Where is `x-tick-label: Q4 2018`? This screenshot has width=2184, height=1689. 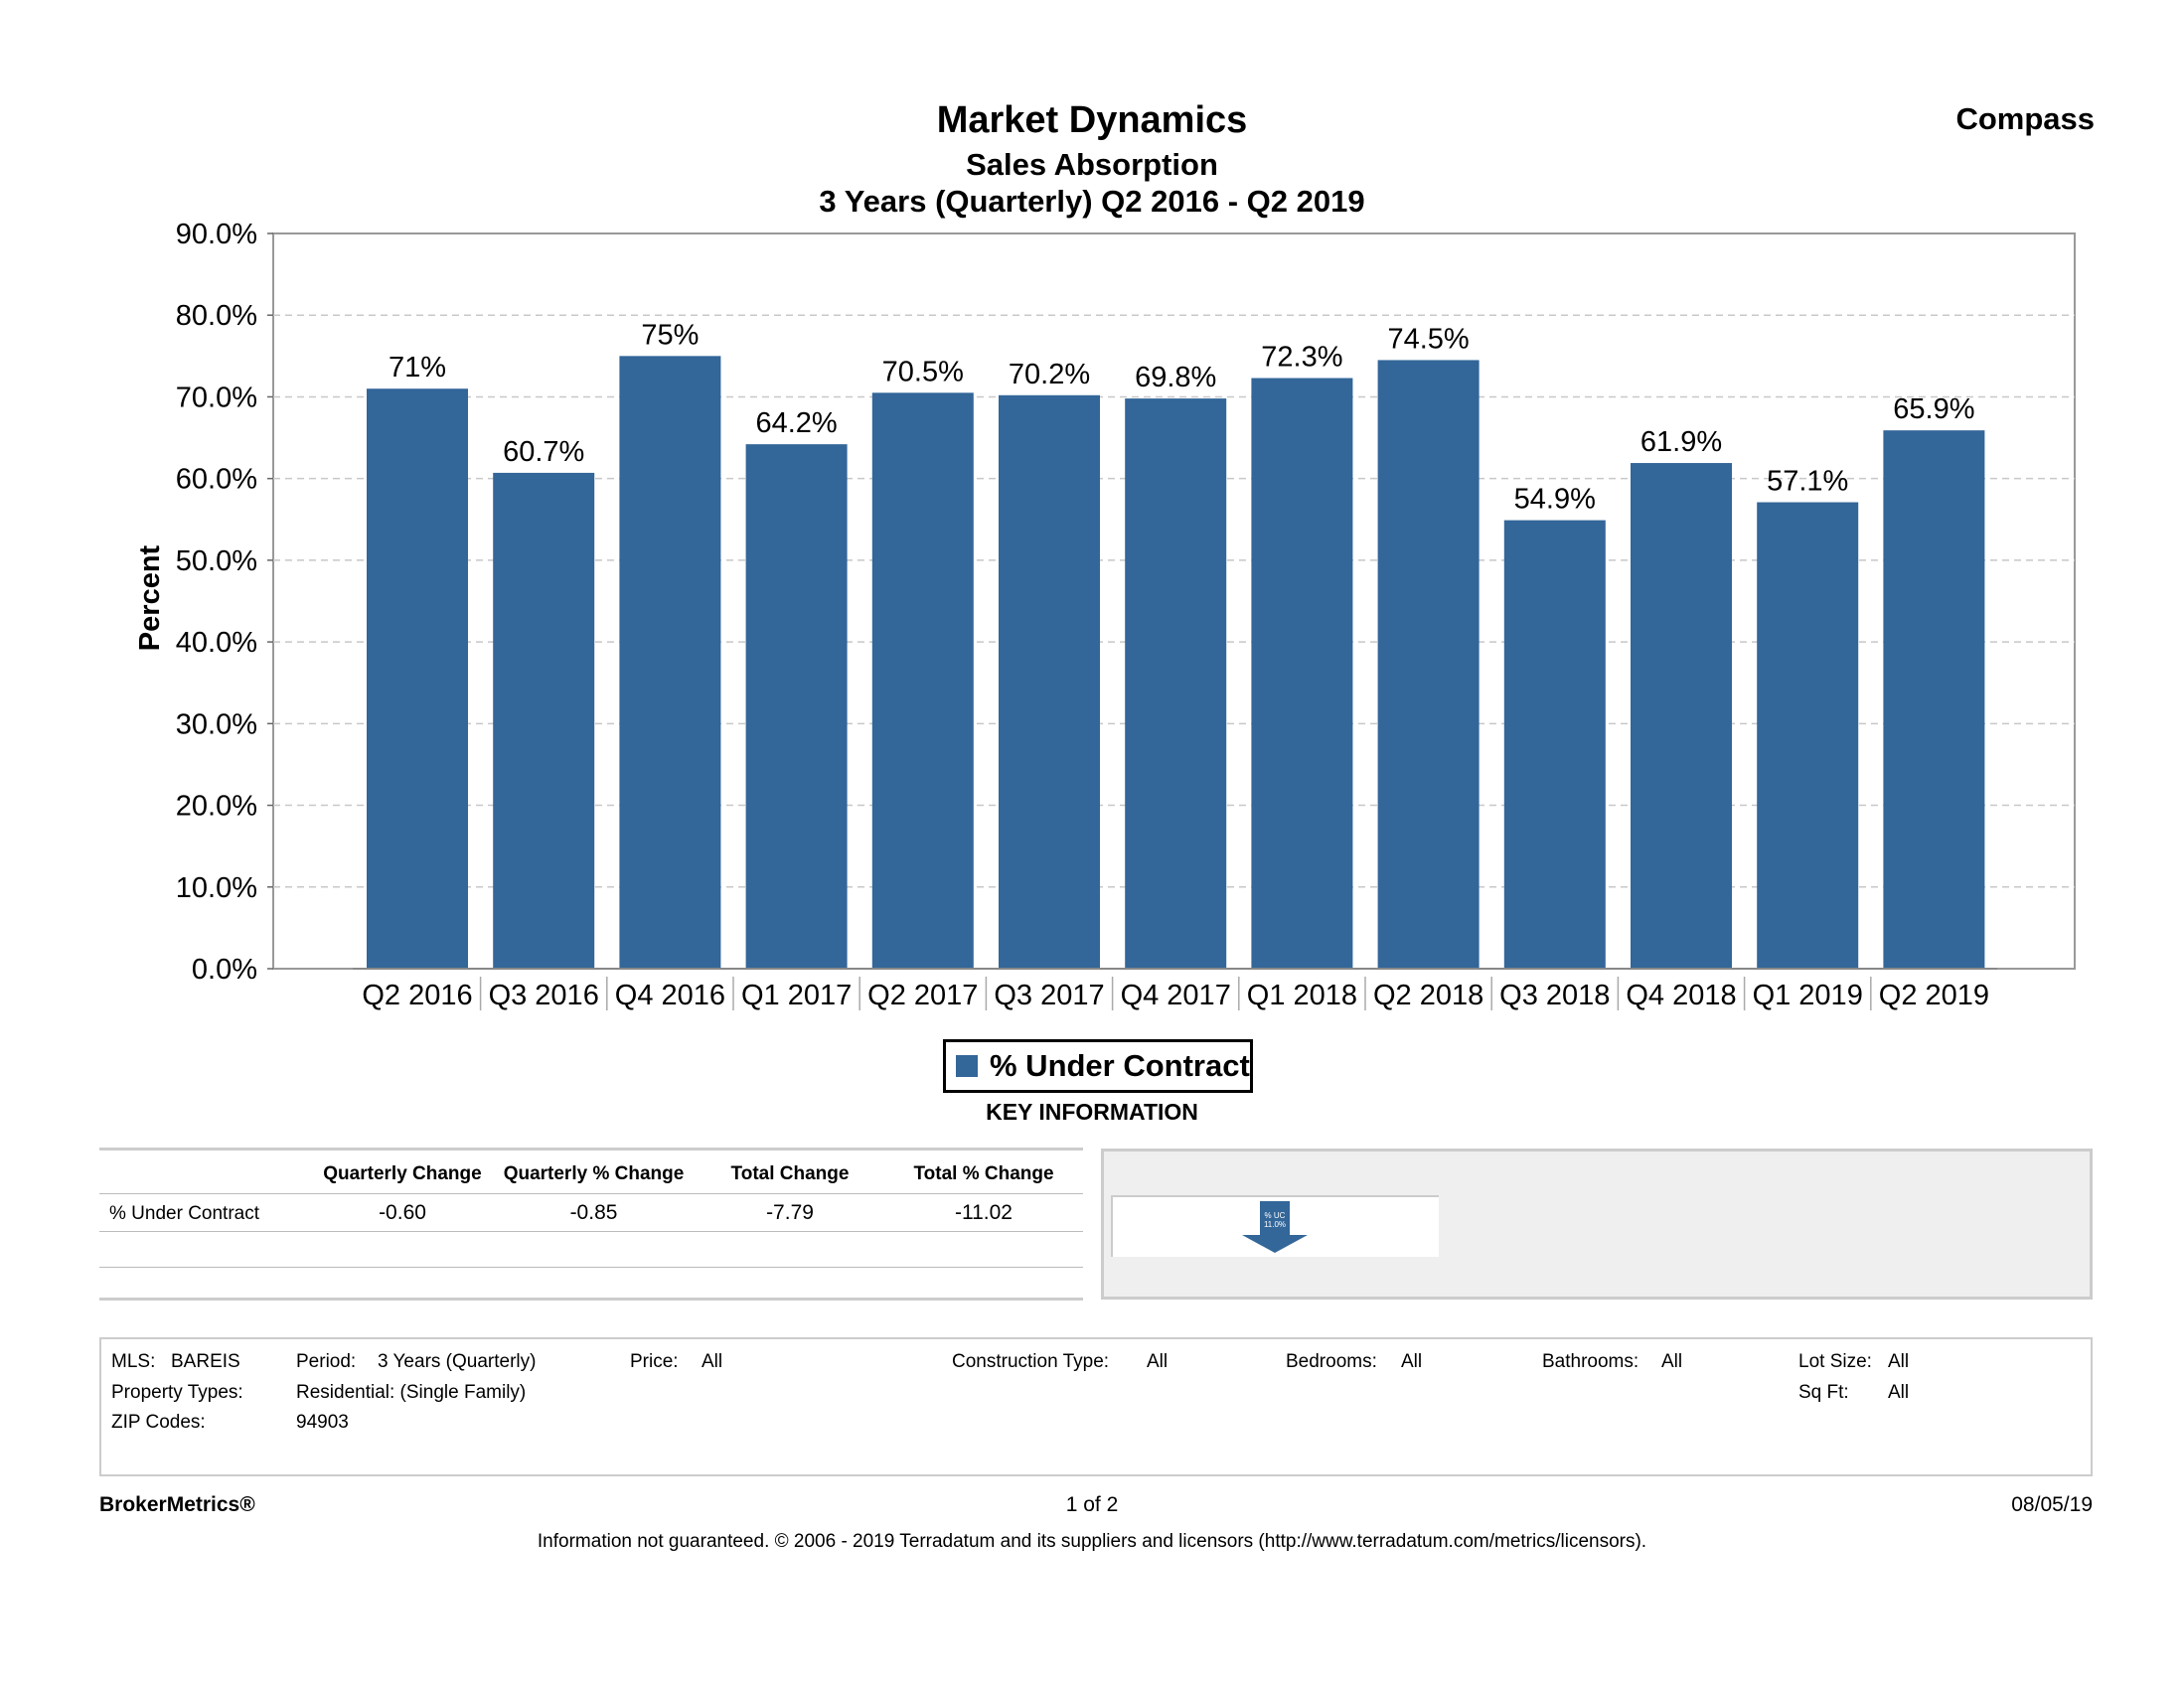 x-tick-label: Q4 2018 is located at coordinates (1681, 996).